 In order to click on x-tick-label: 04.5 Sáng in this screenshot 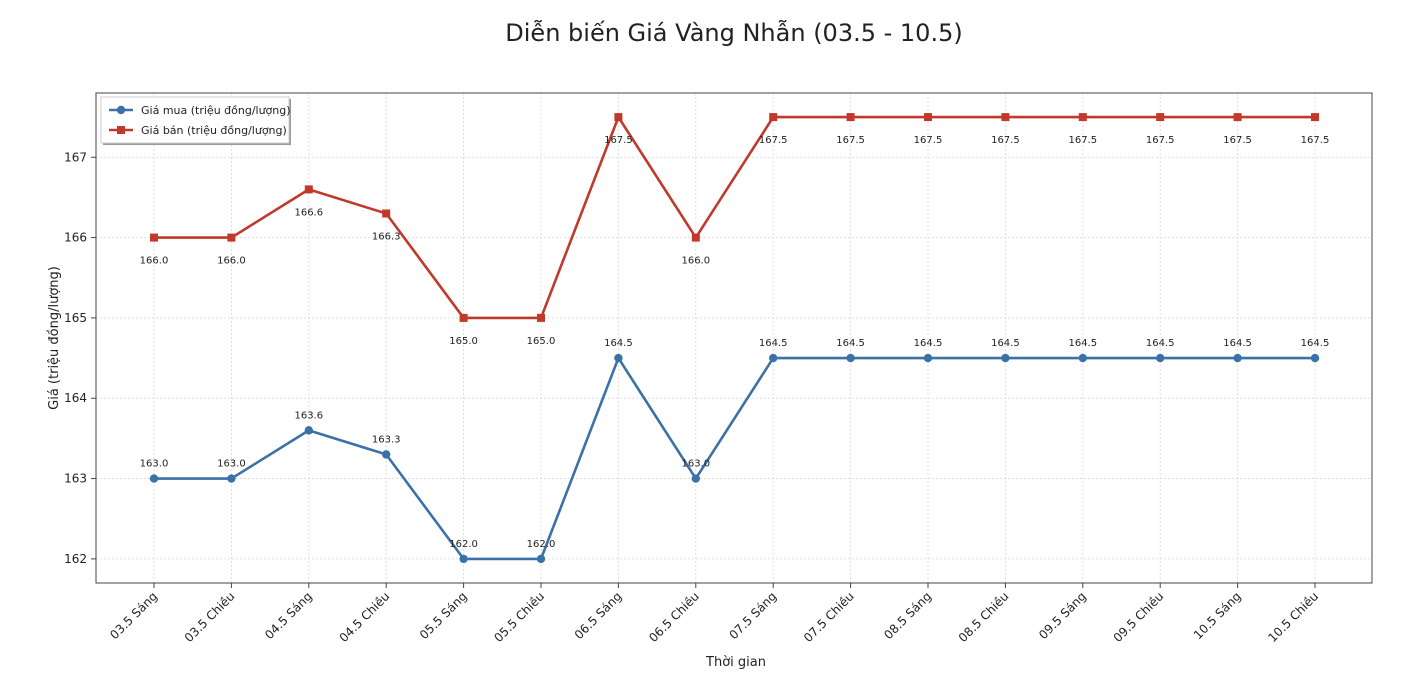, I will do `click(288, 615)`.